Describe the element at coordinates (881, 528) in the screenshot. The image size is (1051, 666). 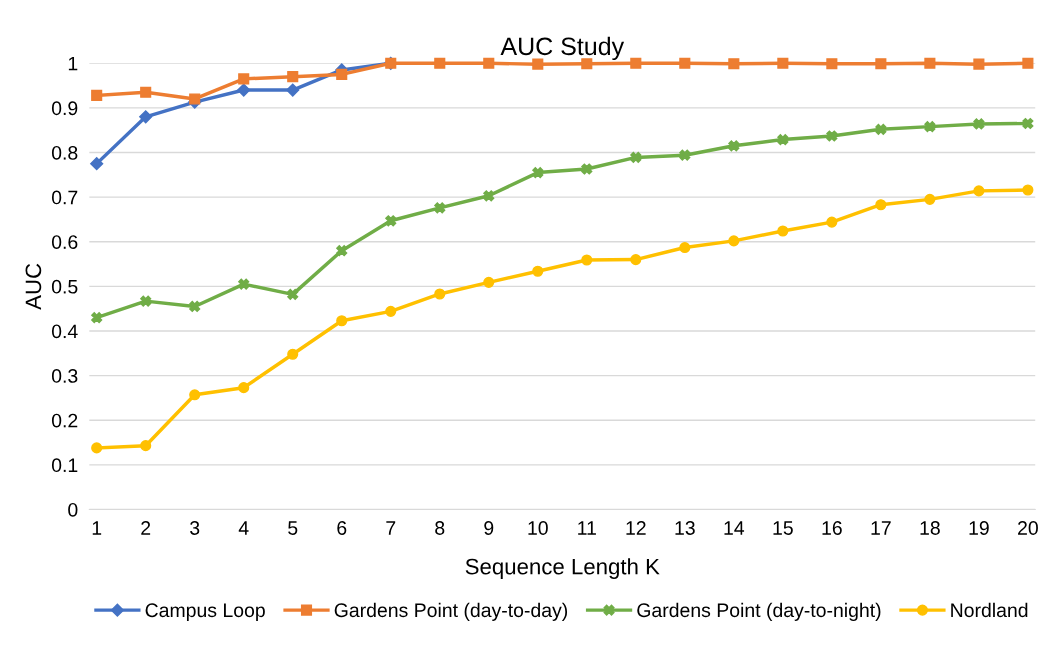
I see `x-tick-label: 17` at that location.